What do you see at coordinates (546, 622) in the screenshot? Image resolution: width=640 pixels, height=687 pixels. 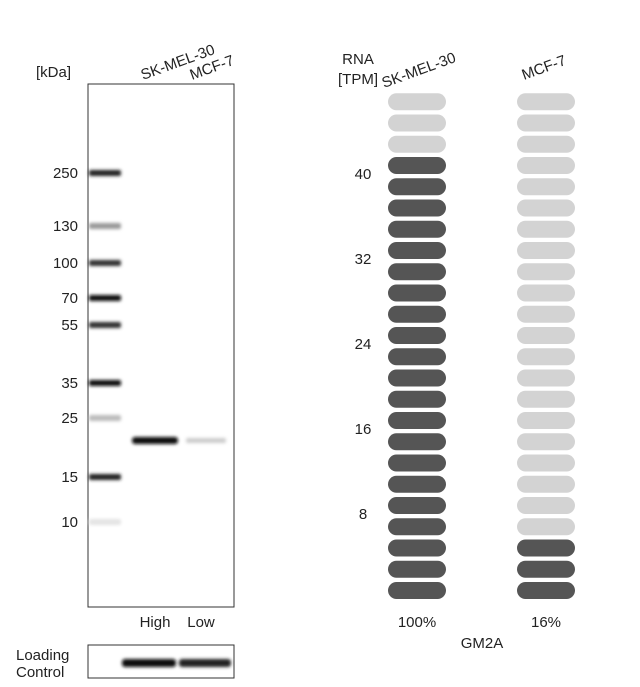 I see `percent-label: 16%` at bounding box center [546, 622].